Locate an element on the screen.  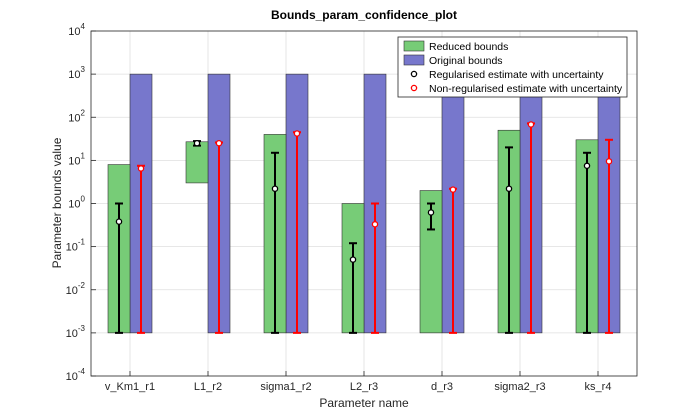
x-tick-label: ks_r4 is located at coordinates (598, 387).